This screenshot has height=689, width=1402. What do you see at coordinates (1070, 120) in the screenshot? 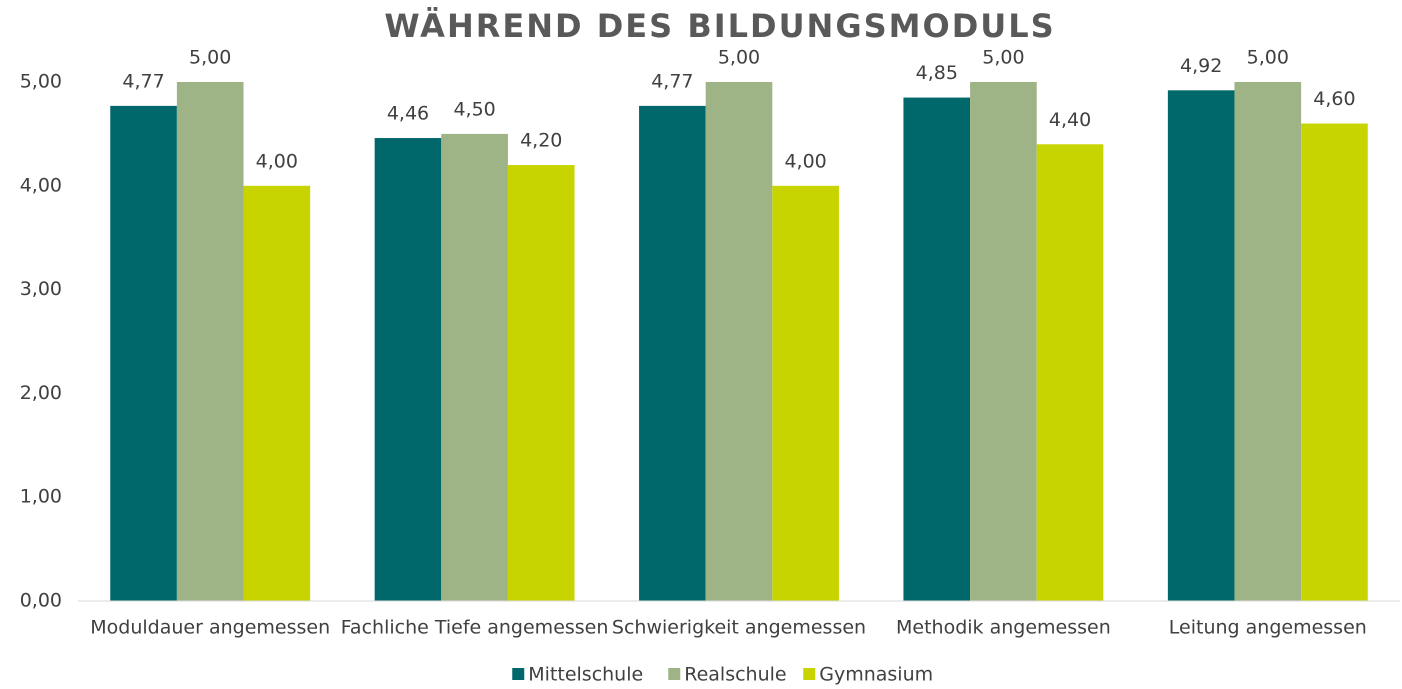
I see `value-label: 4,40` at bounding box center [1070, 120].